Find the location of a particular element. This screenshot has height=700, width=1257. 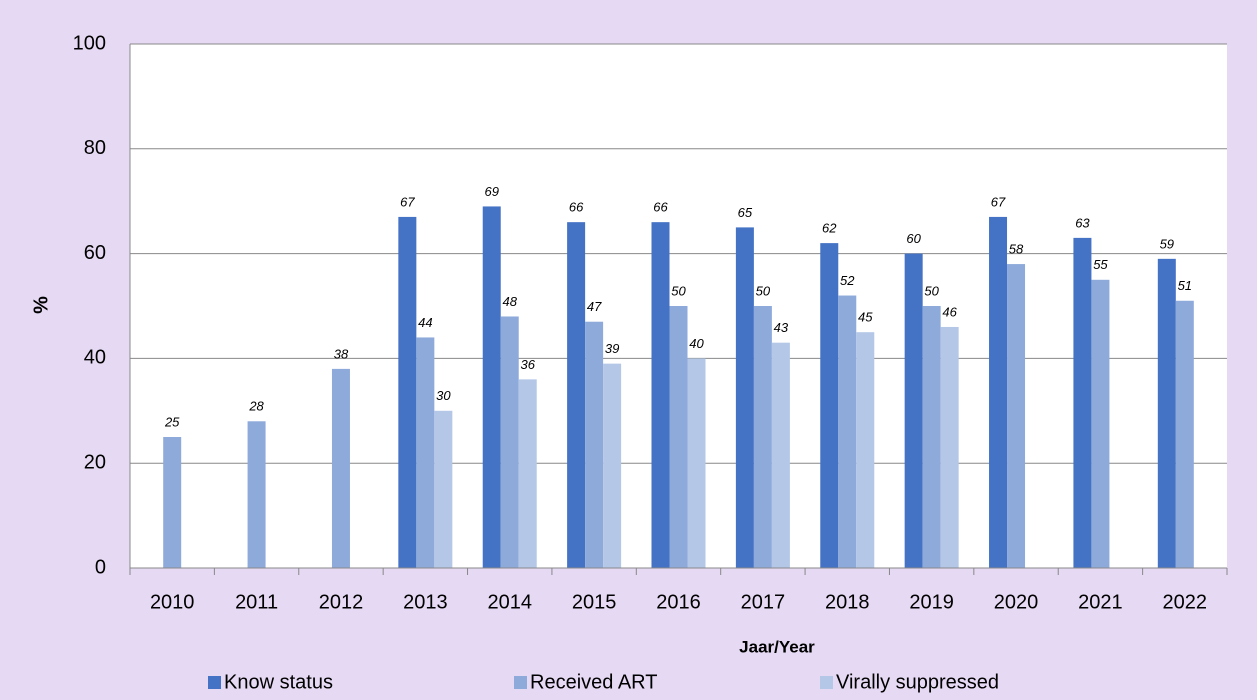

value-label: 30 is located at coordinates (443, 395).